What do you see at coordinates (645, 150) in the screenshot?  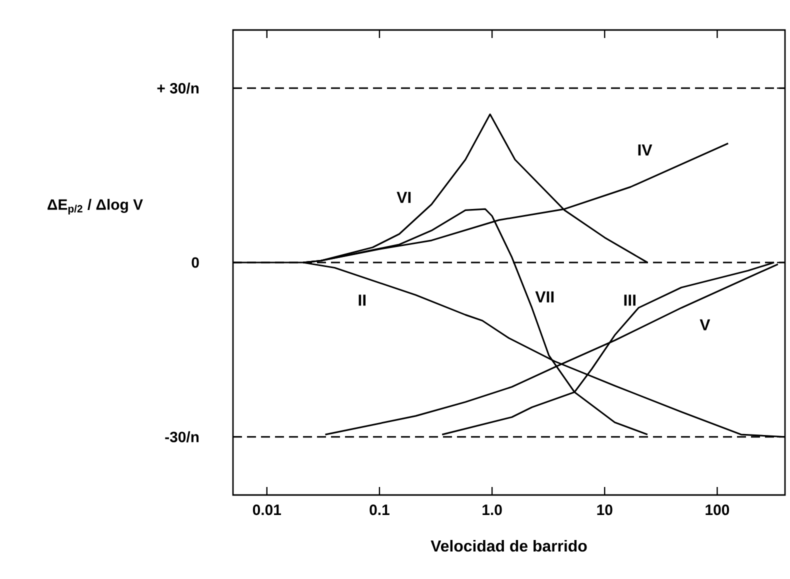 I see `series-label: IV` at bounding box center [645, 150].